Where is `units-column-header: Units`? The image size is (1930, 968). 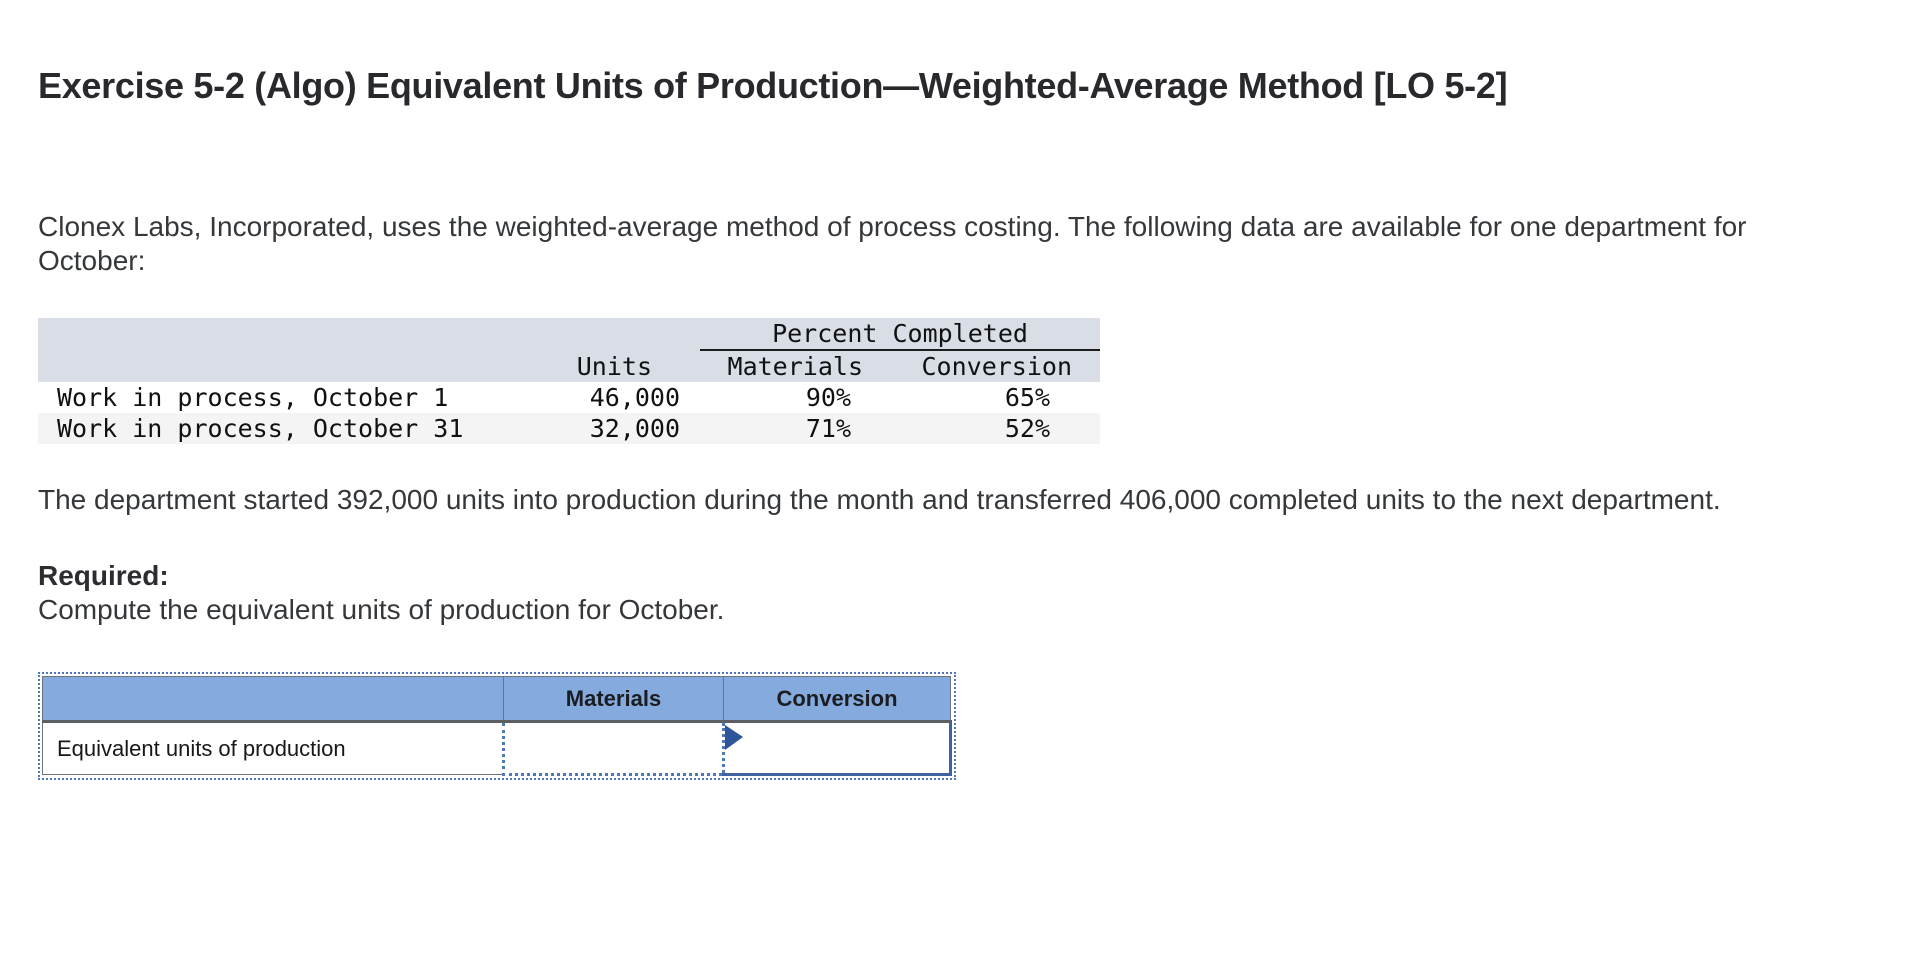 units-column-header: Units is located at coordinates (605, 366).